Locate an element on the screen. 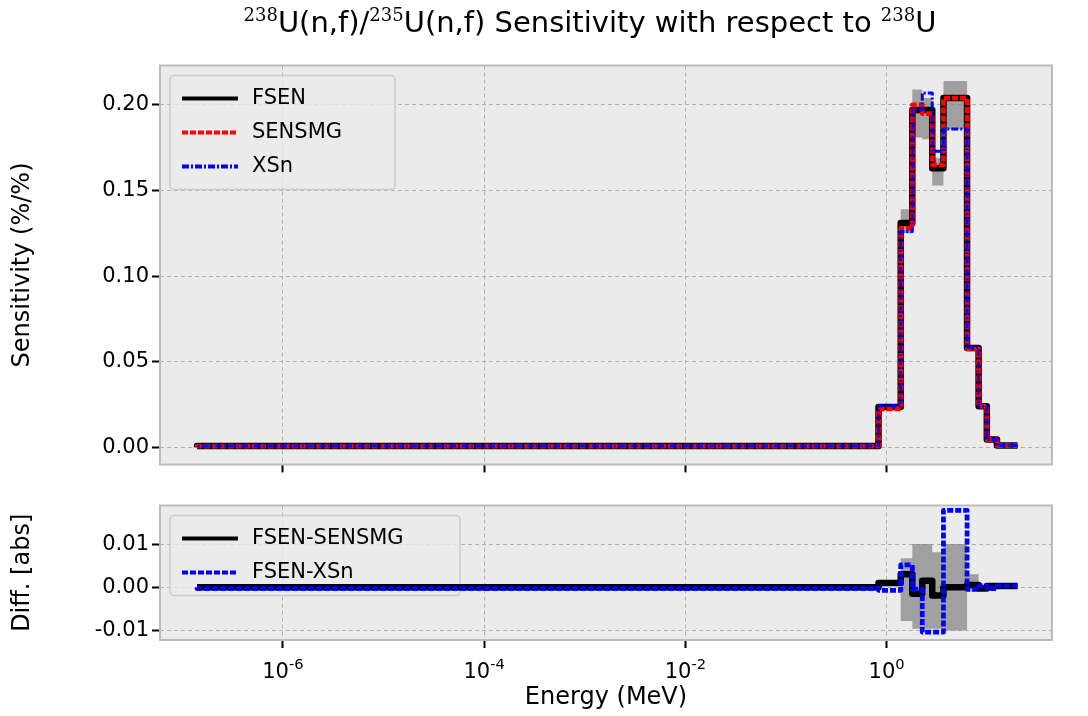 This screenshot has height=716, width=1088. legend-label: FSEN-SENSMG is located at coordinates (328, 537).